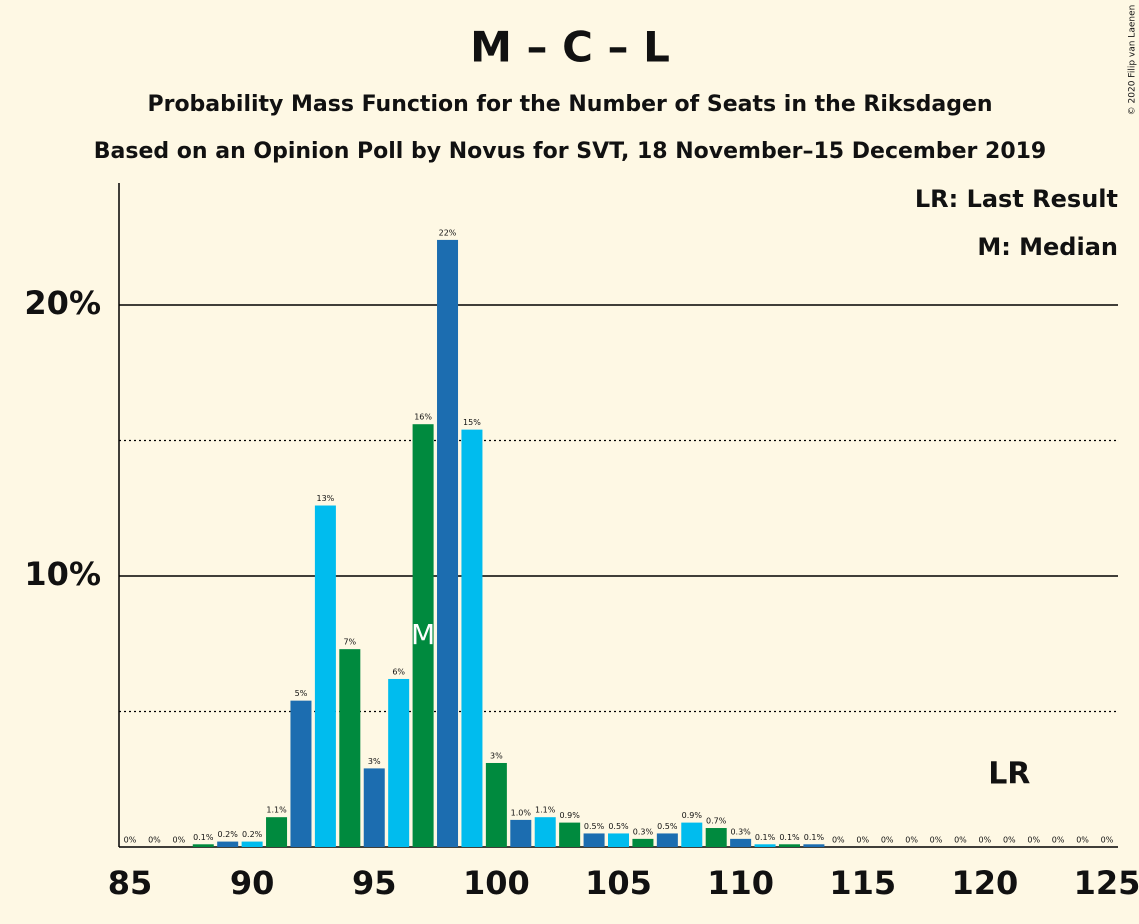 The image size is (1139, 924). Describe the element at coordinates (1047, 247) in the screenshot. I see `legend-entry: M: Median` at that location.